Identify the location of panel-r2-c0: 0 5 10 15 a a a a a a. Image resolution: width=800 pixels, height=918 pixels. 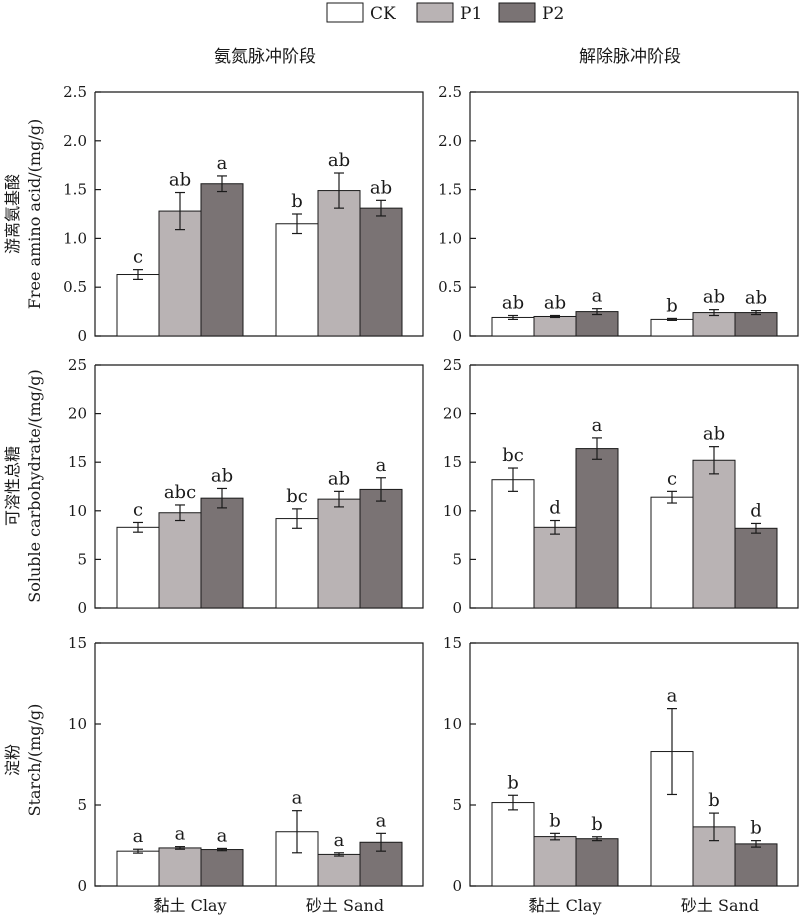
(246, 764).